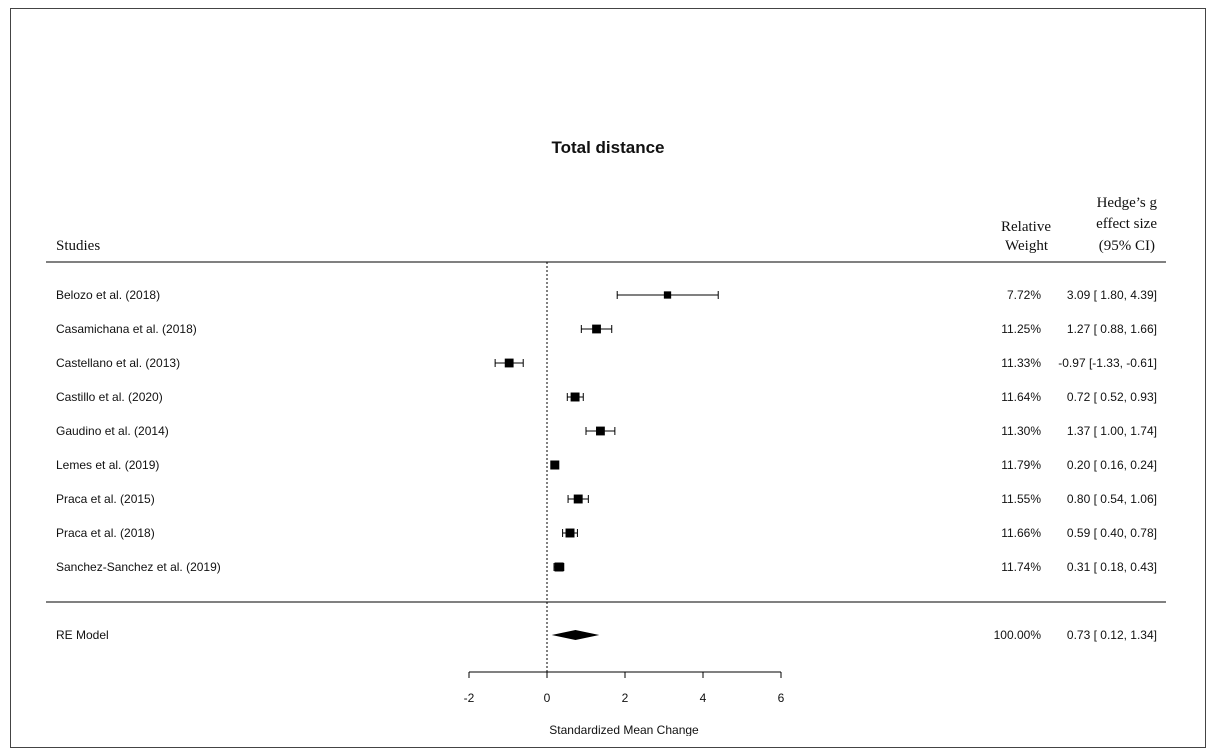 The height and width of the screenshot is (748, 1208). I want to click on study-ci-text: 1.27 [ 0.88, 1.66], so click(1112, 329).